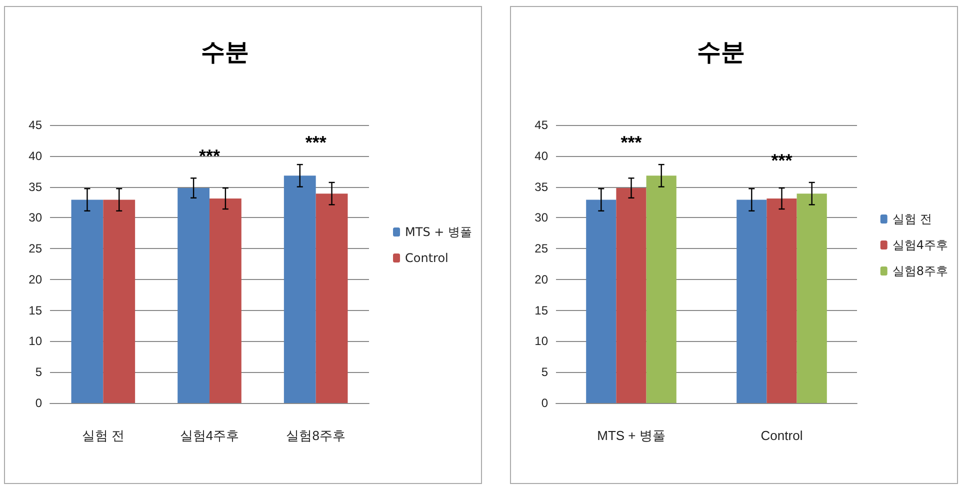  What do you see at coordinates (316, 435) in the screenshot?
I see `x-tick-label: 실험8주후` at bounding box center [316, 435].